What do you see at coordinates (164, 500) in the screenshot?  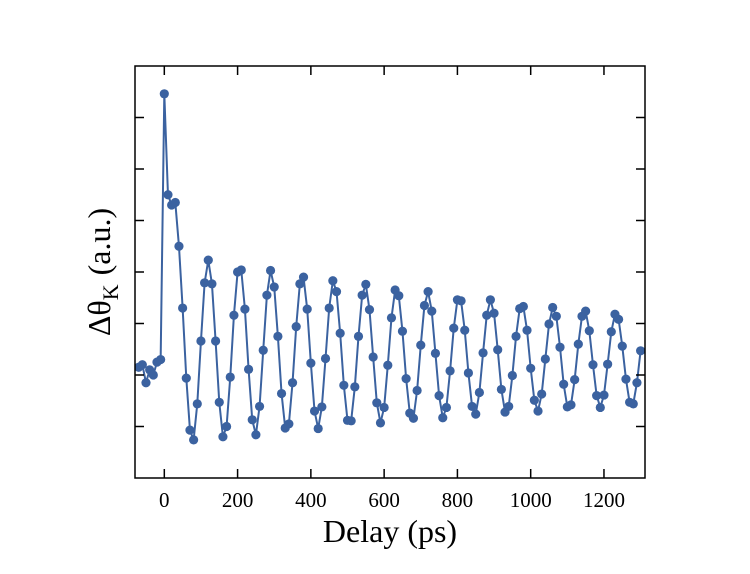 I see `x-tick-label: 0` at bounding box center [164, 500].